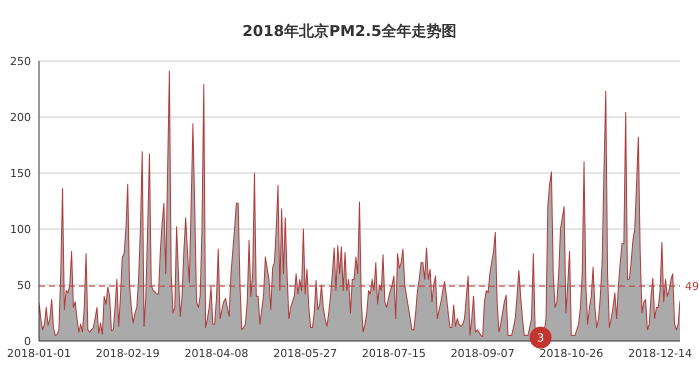 This screenshot has width=699, height=386. What do you see at coordinates (571, 353) in the screenshot?
I see `x-tick-label: 2018-10-26` at bounding box center [571, 353].